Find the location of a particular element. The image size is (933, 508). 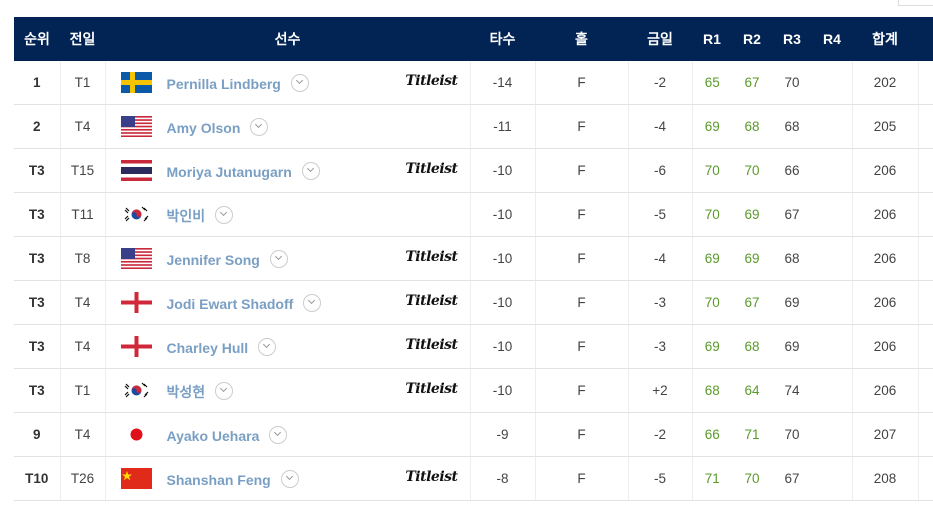

player-name-link: Amy Olson is located at coordinates (218, 127).